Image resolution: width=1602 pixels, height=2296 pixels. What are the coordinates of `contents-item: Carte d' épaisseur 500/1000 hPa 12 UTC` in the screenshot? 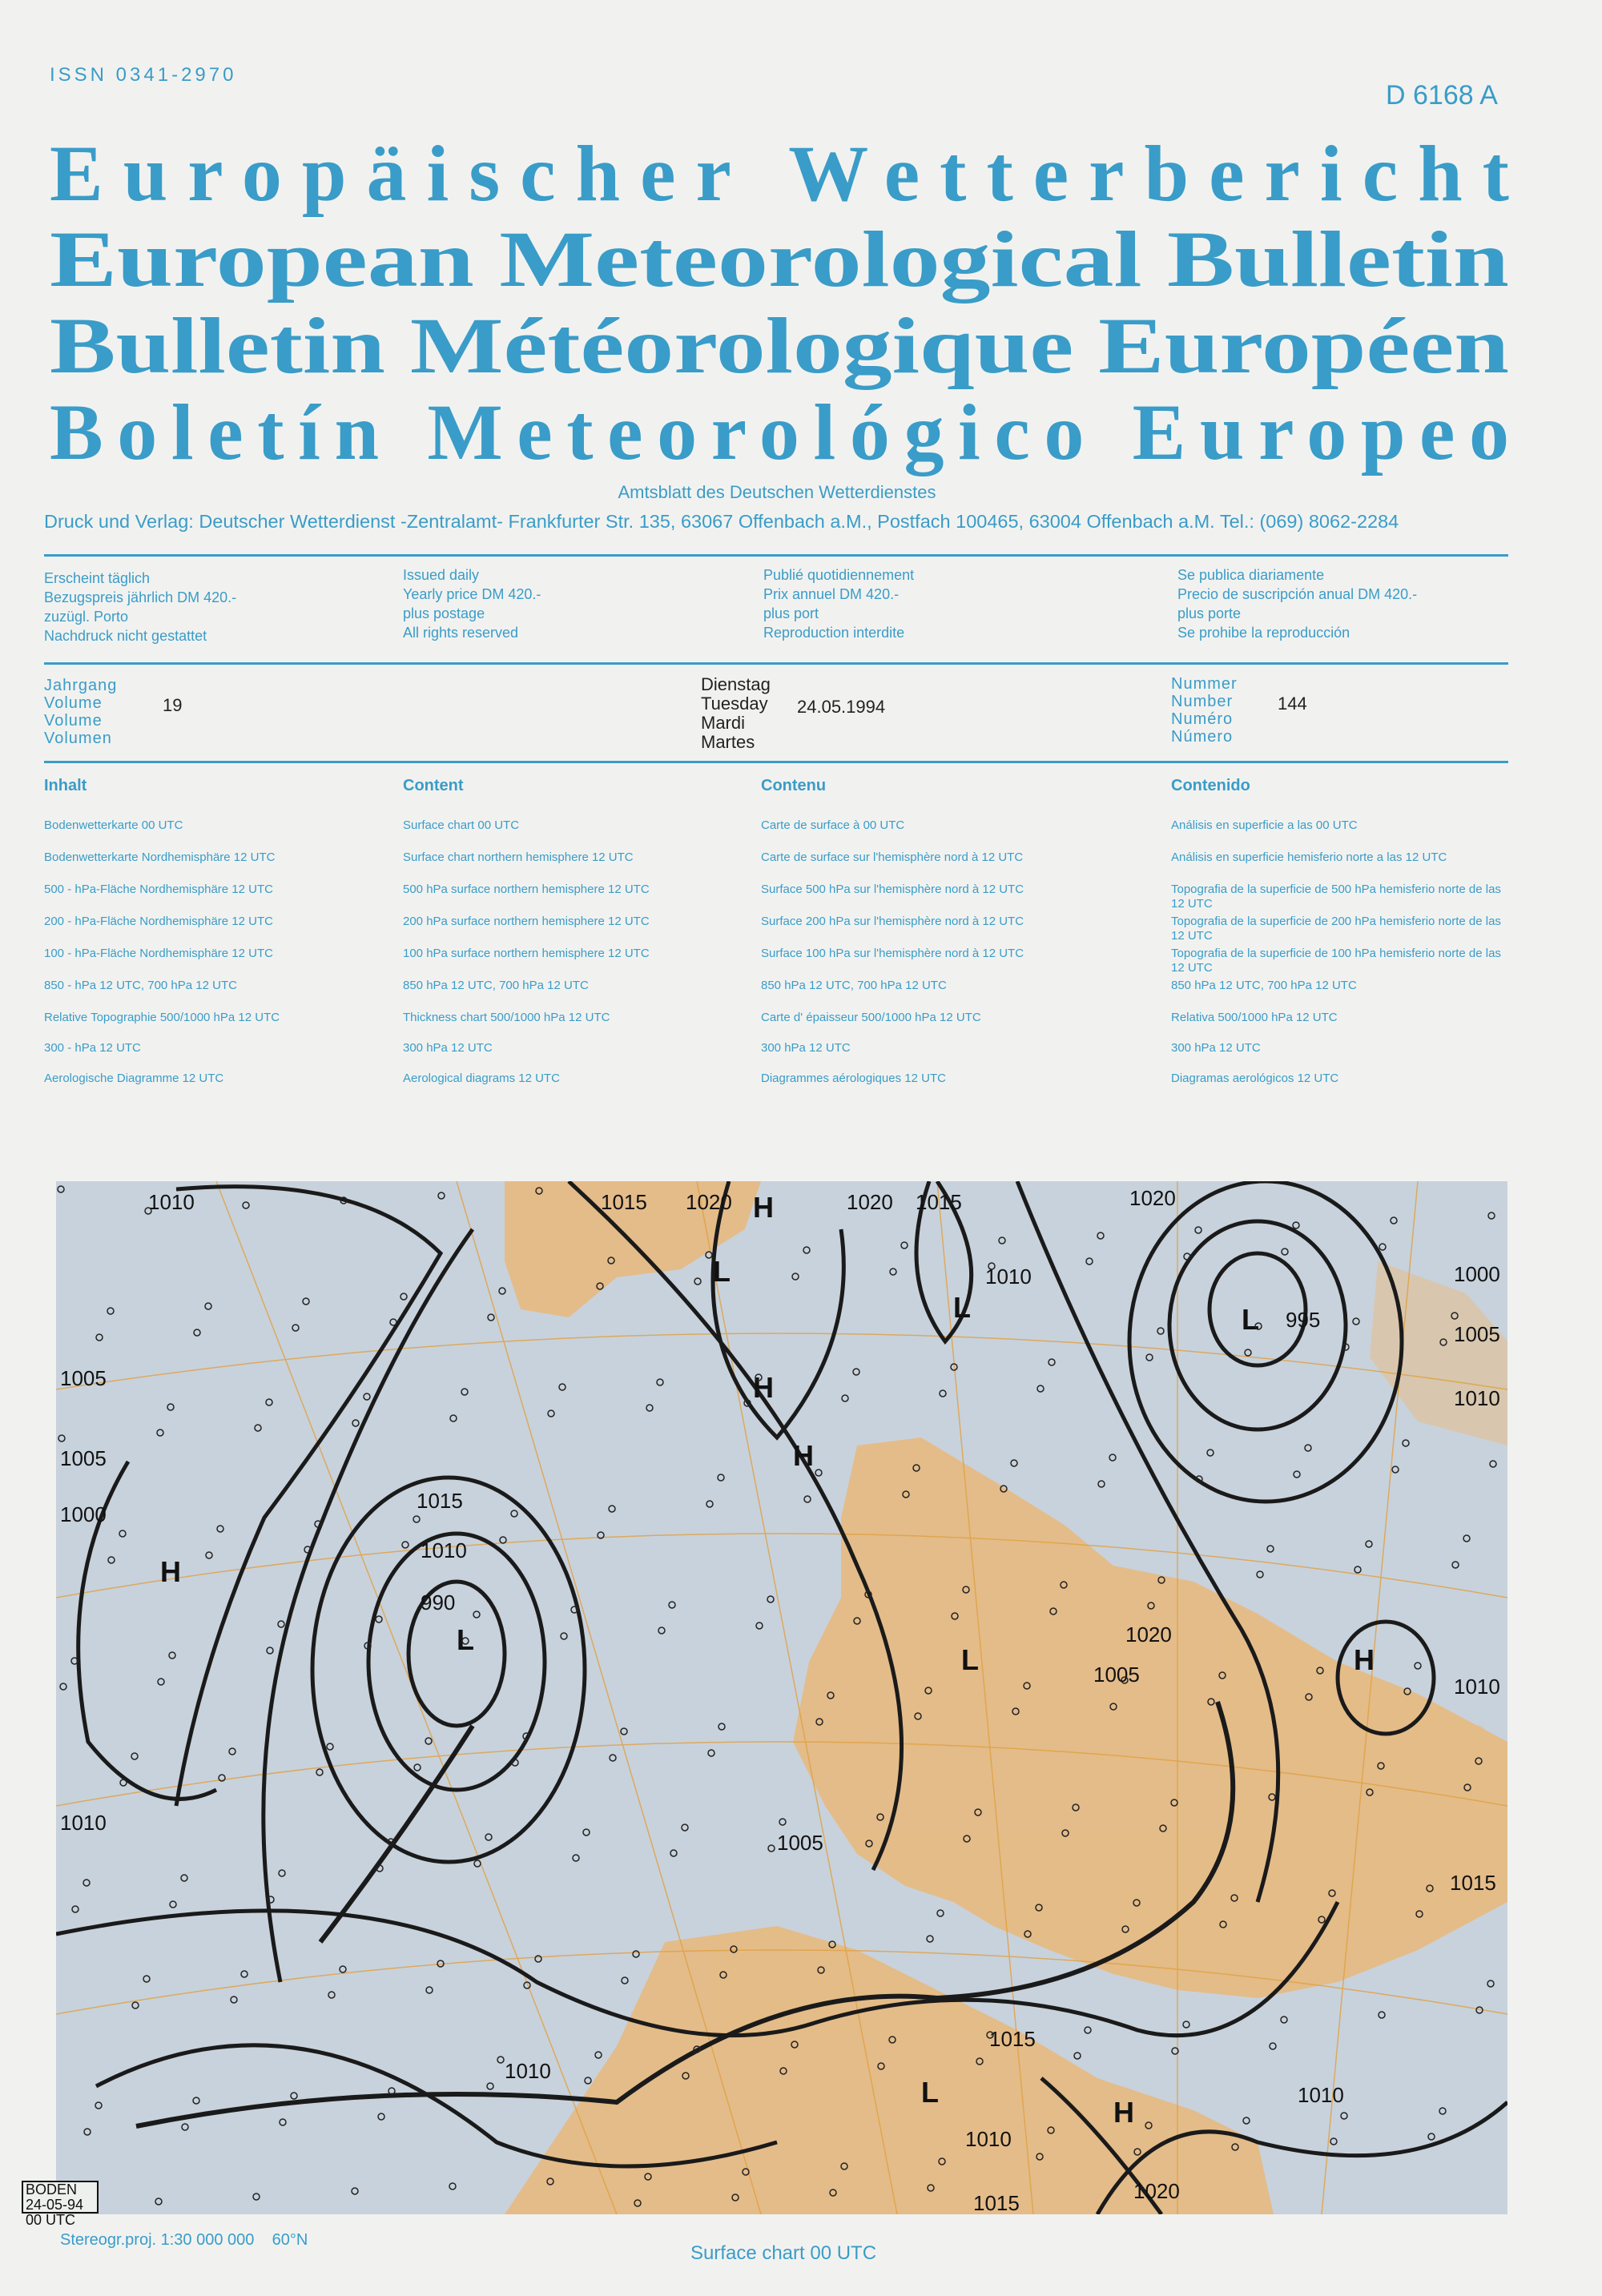 It's located at (871, 1018).